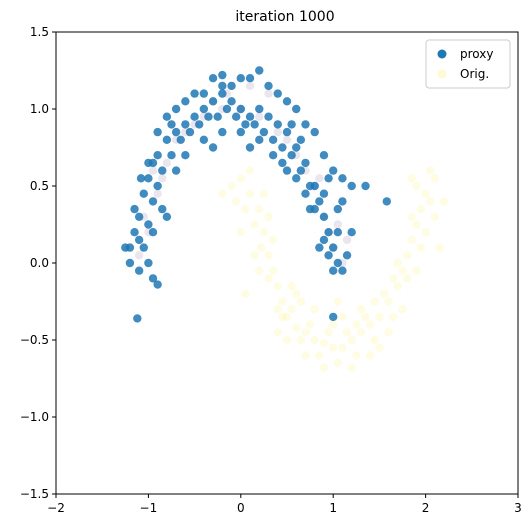 This screenshot has height=528, width=532. Describe the element at coordinates (38, 263) in the screenshot. I see `y-axis: −1.5 −1.0 −0.5 0.0 0.5 1.0 1.5` at that location.